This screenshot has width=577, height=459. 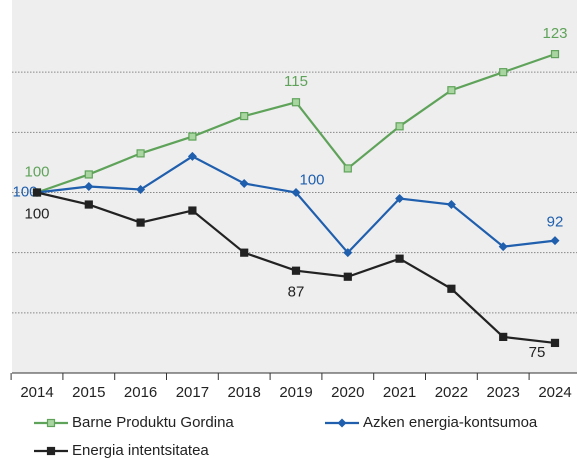 I want to click on x-tick-label: 2024, so click(x=554, y=392).